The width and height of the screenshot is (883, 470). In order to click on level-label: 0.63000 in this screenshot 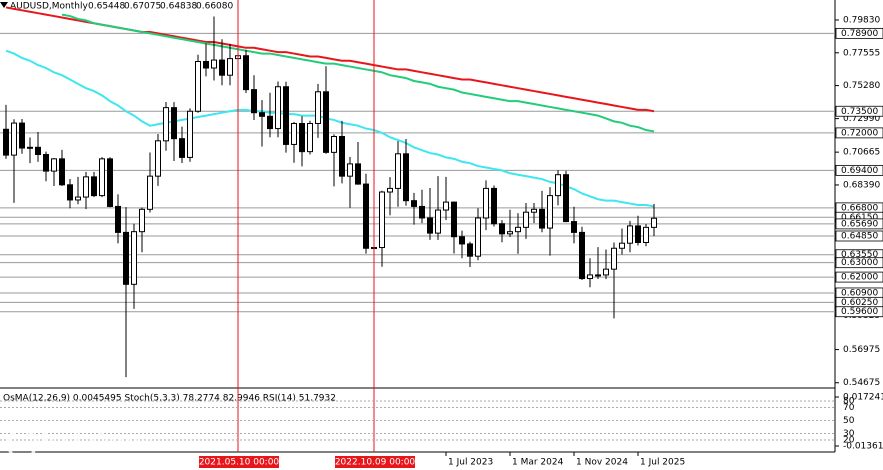, I will do `click(859, 263)`.